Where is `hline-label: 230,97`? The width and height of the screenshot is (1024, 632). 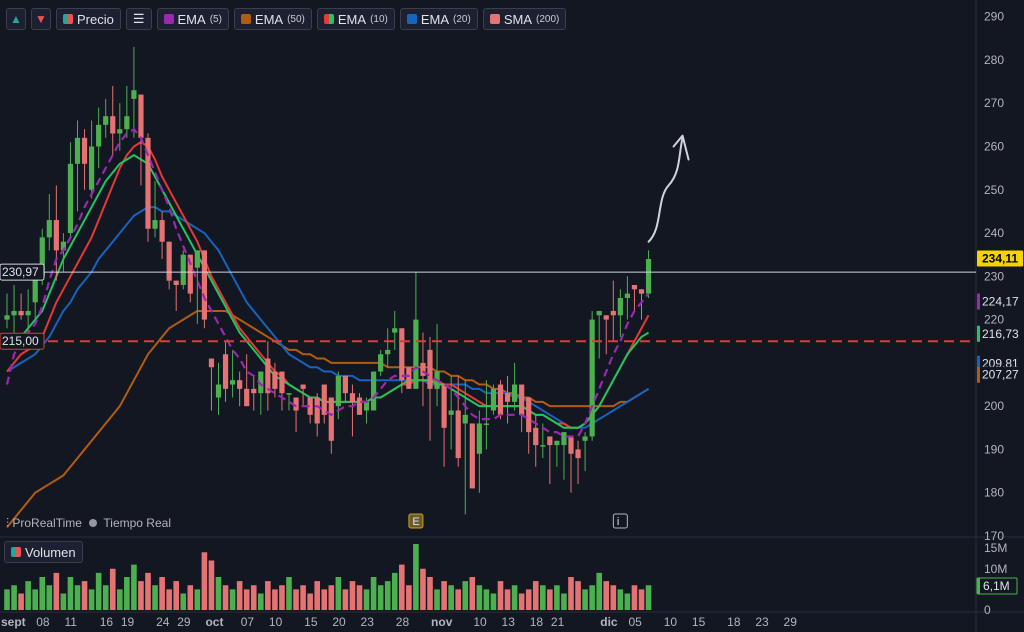
hline-label: 230,97 is located at coordinates (20, 272).